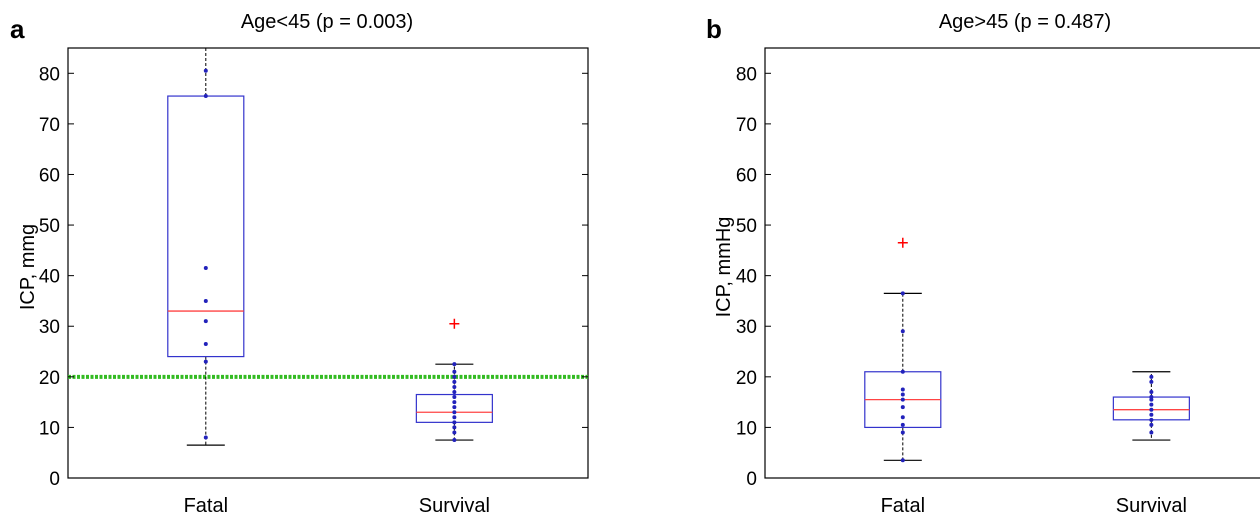  Describe the element at coordinates (714, 29) in the screenshot. I see `panel-letter: b` at that location.